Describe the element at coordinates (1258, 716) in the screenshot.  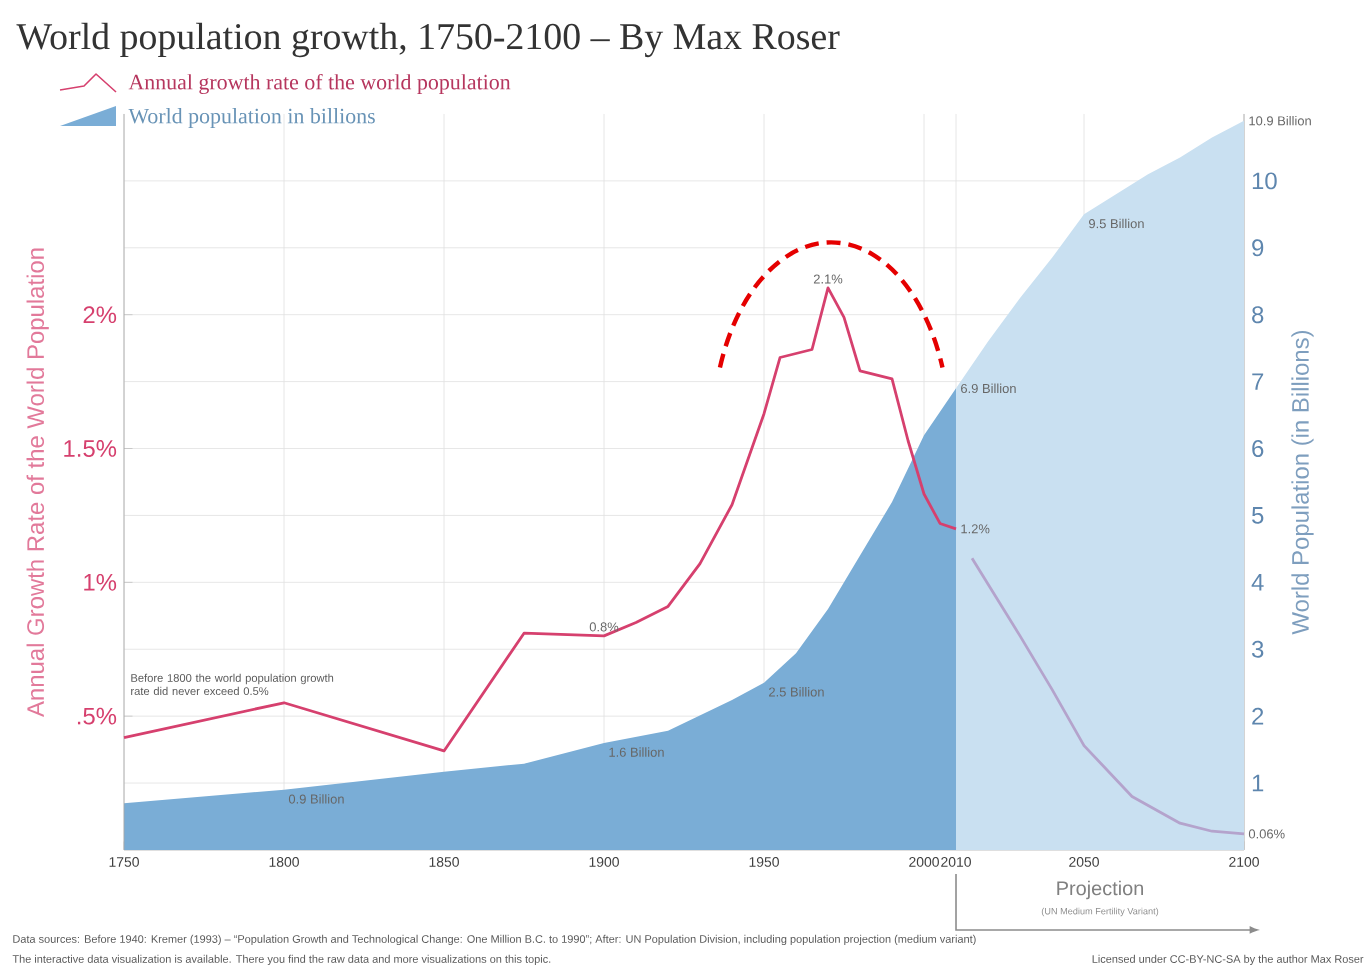
I see `y2-tick-label: 2` at that location.